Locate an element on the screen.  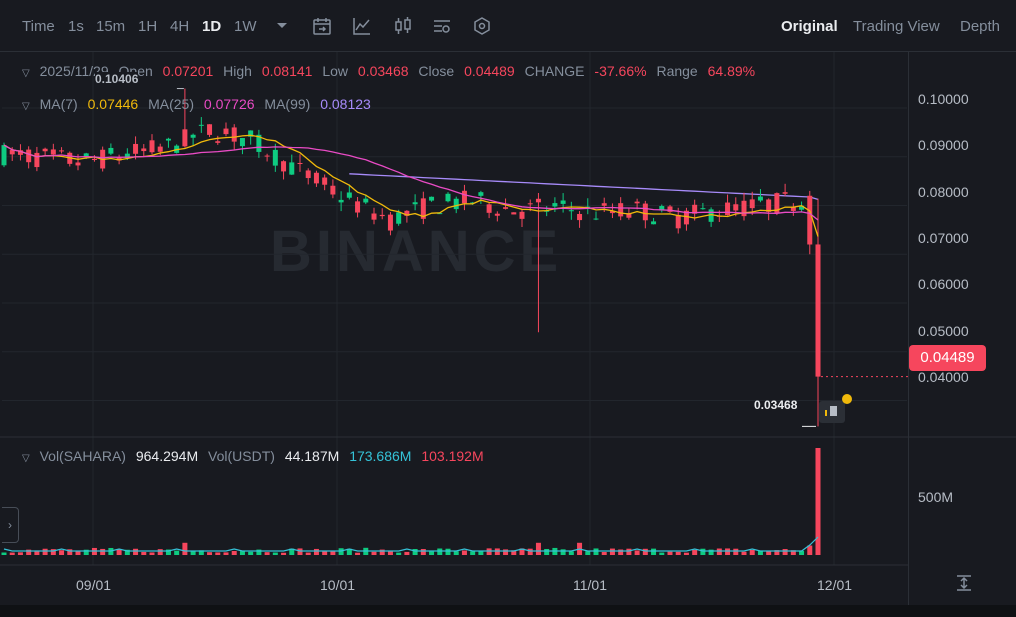
ma25-line is located at coordinates (411, 182).